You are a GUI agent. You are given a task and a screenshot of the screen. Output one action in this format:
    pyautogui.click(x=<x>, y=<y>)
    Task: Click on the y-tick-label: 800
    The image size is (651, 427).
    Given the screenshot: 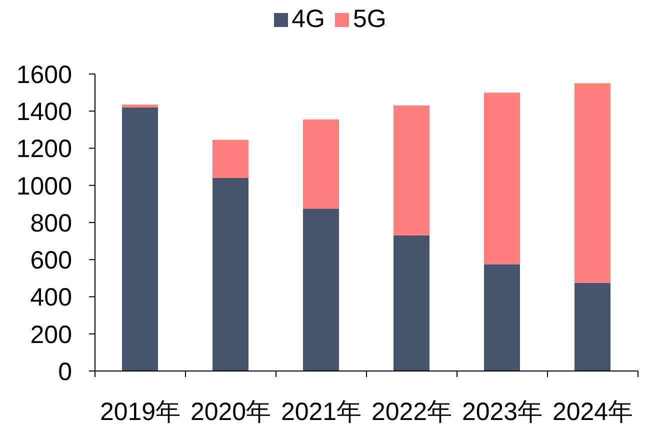 What is the action you would take?
    pyautogui.click(x=51, y=223)
    